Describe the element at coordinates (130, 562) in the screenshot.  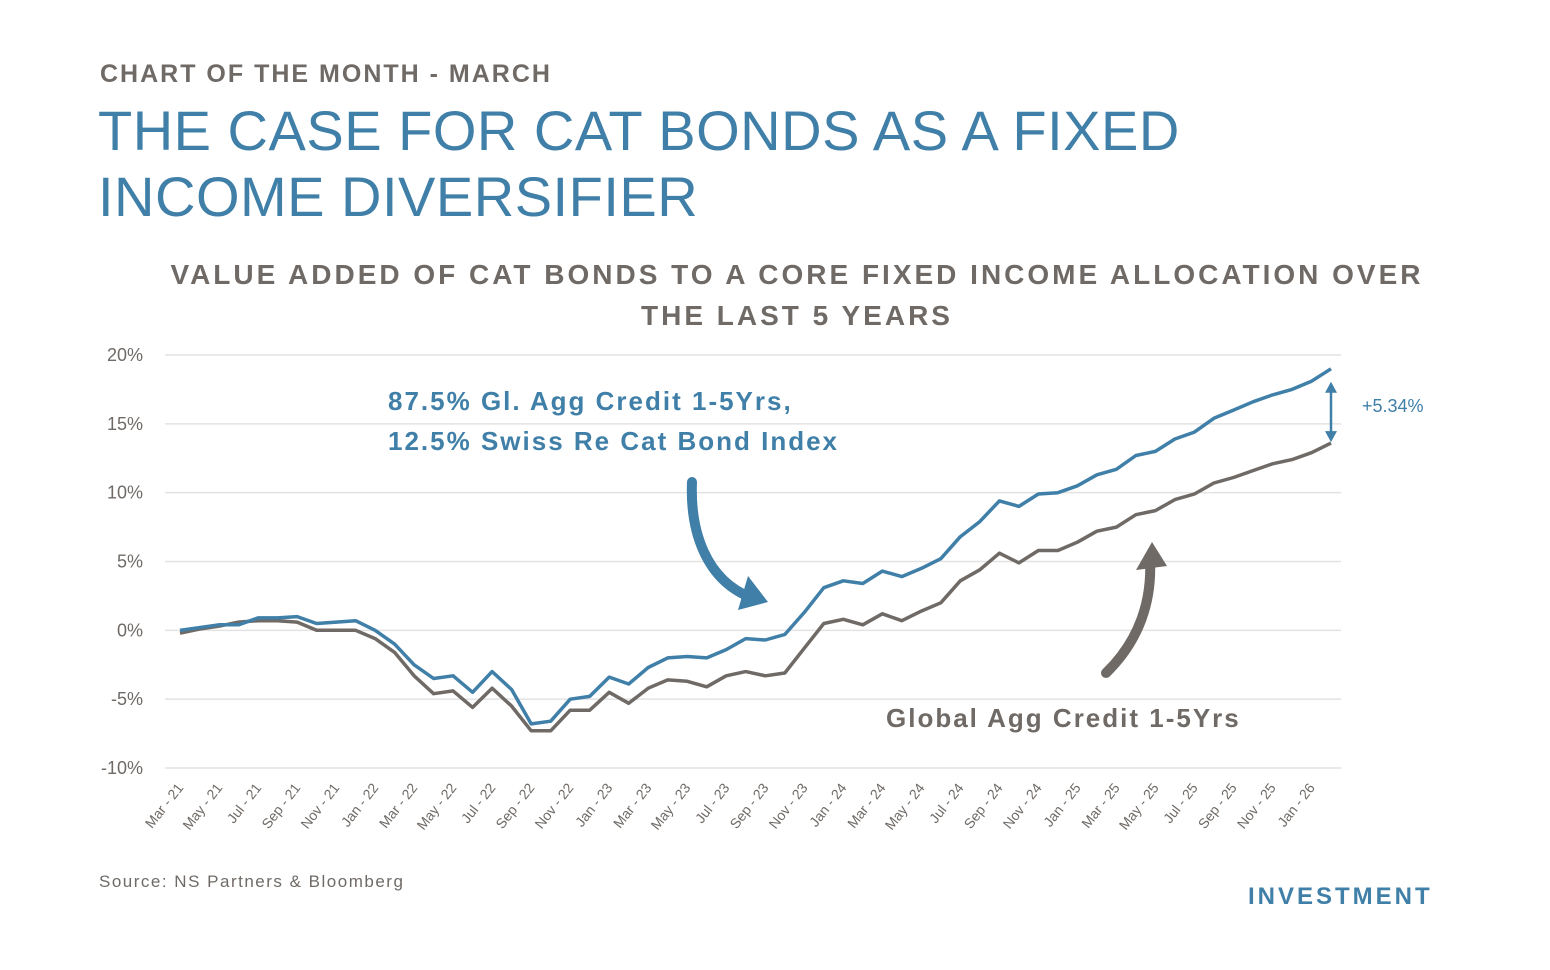
I see `y-tick-label: 5%` at that location.